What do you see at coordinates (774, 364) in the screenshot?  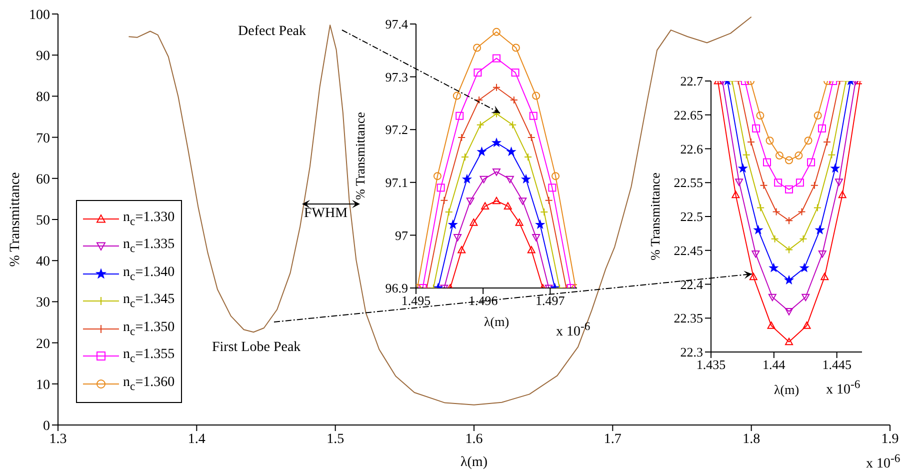 I see `x-tick-label: 1.44` at bounding box center [774, 364].